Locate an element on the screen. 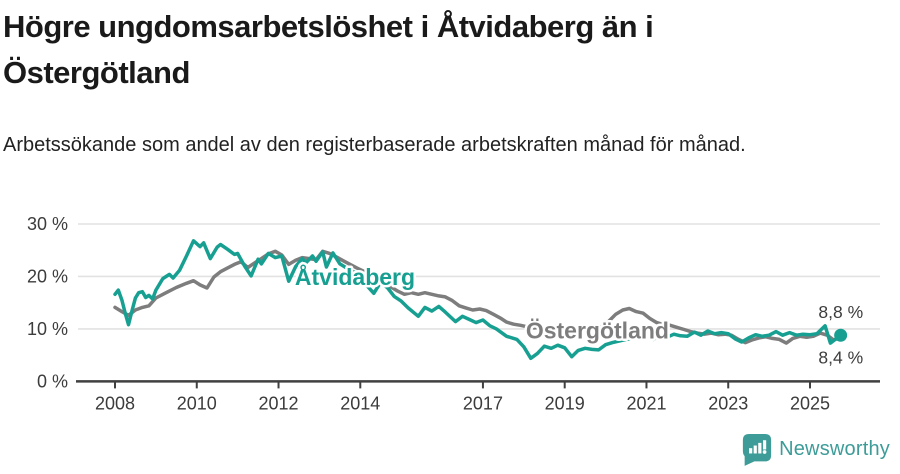 The height and width of the screenshot is (474, 900). x-axis-tick-label: 2019 is located at coordinates (565, 403).